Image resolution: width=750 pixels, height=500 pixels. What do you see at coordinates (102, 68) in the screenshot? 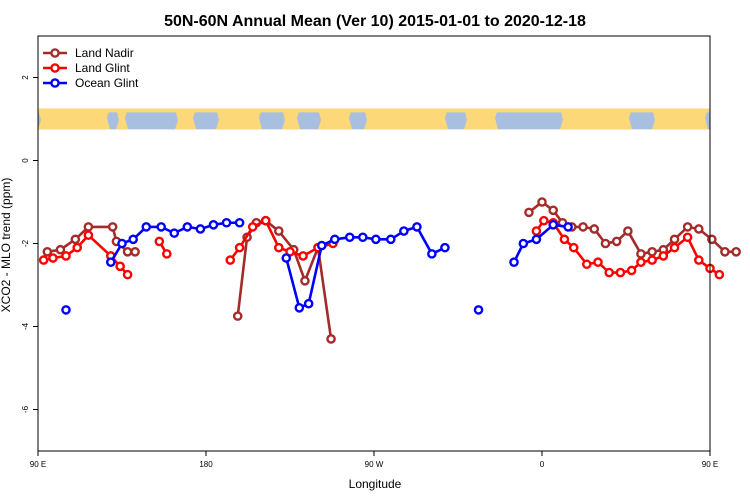
I see `legend-label: Land Glint` at bounding box center [102, 68].